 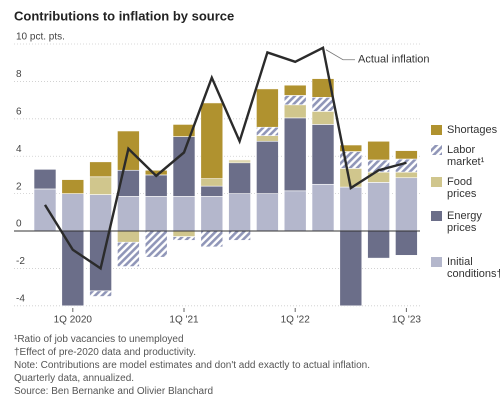 I want to click on y-tick-label: 8, so click(x=19, y=74).